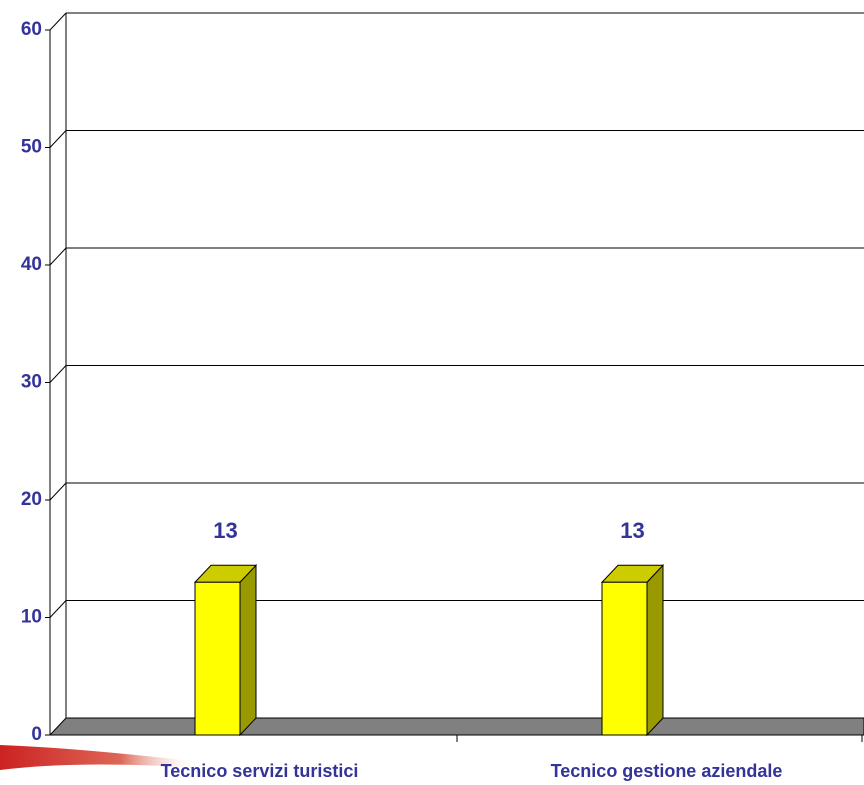 This screenshot has width=864, height=785. Describe the element at coordinates (31, 264) in the screenshot. I see `y-tick-label: 40` at that location.